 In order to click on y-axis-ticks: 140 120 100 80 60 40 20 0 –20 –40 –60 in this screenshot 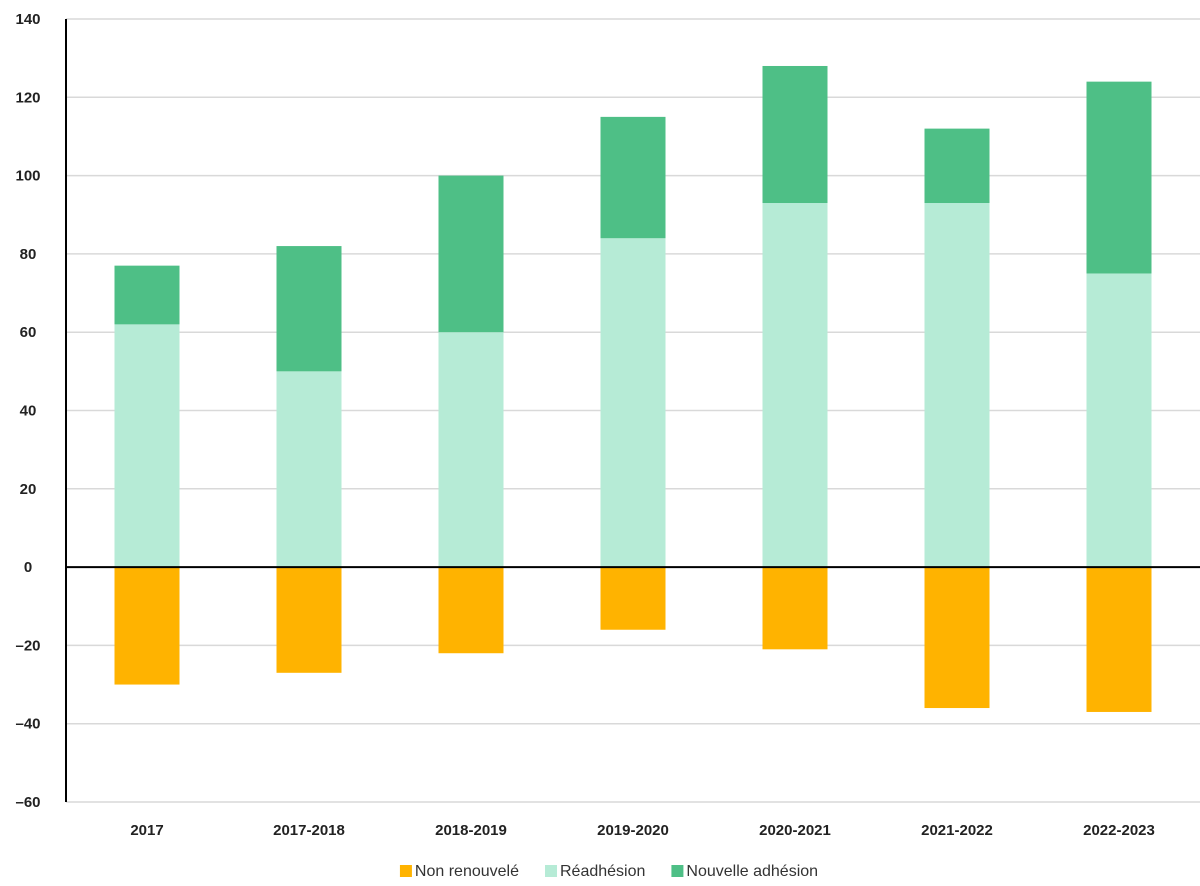, I will do `click(27, 411)`.